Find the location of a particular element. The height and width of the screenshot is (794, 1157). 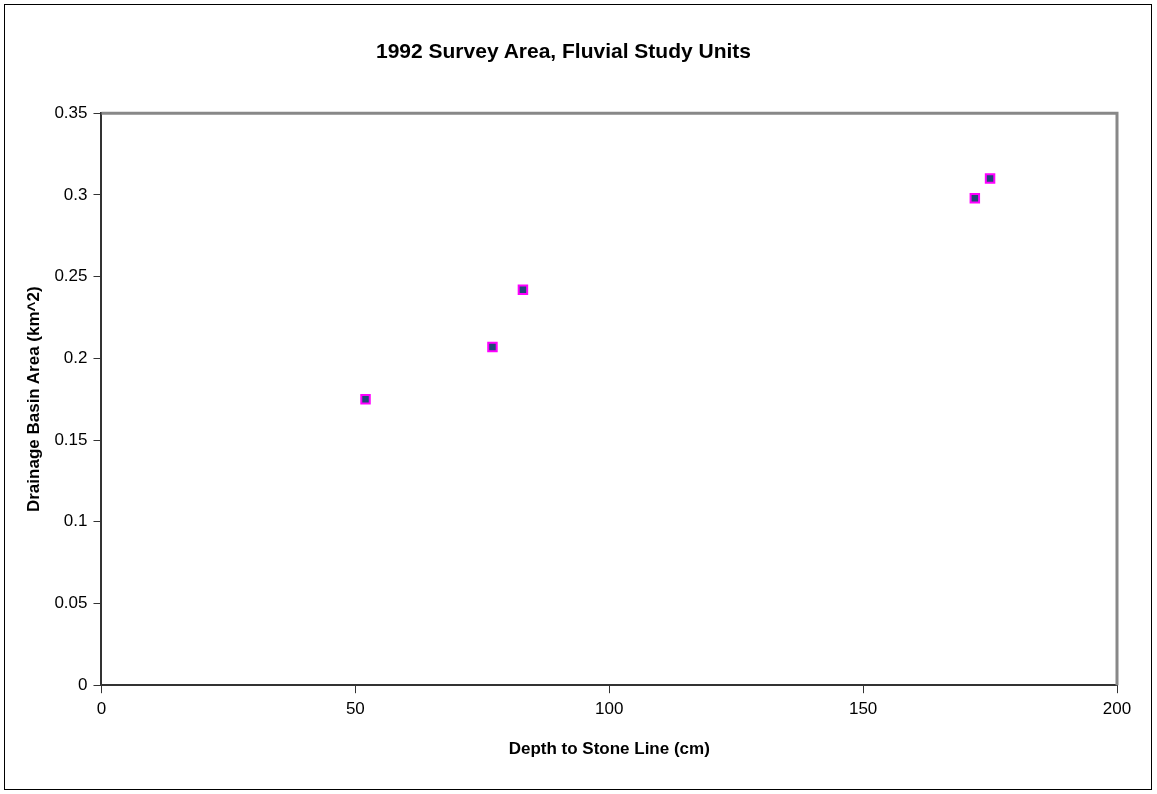

x-tick-label: 0 is located at coordinates (101, 709).